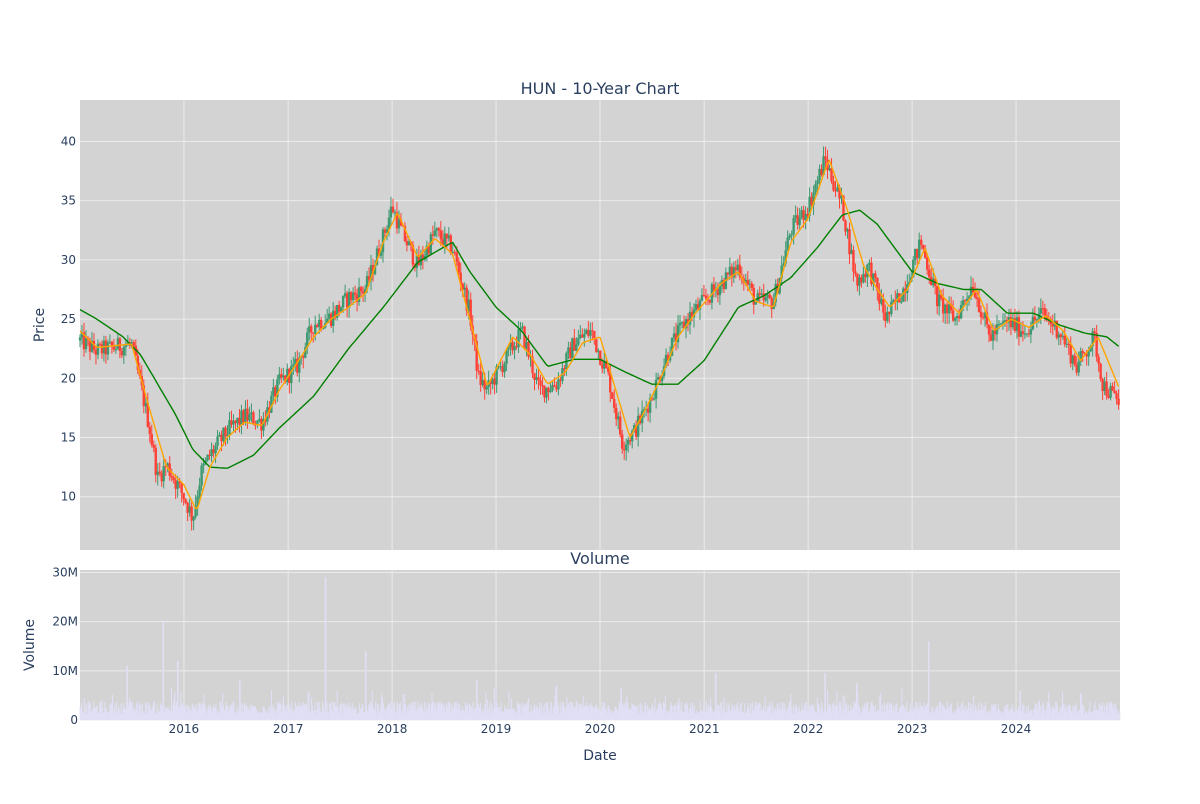 Image resolution: width=1200 pixels, height=804 pixels. I want to click on volume-spike-bar, so click(928, 680).